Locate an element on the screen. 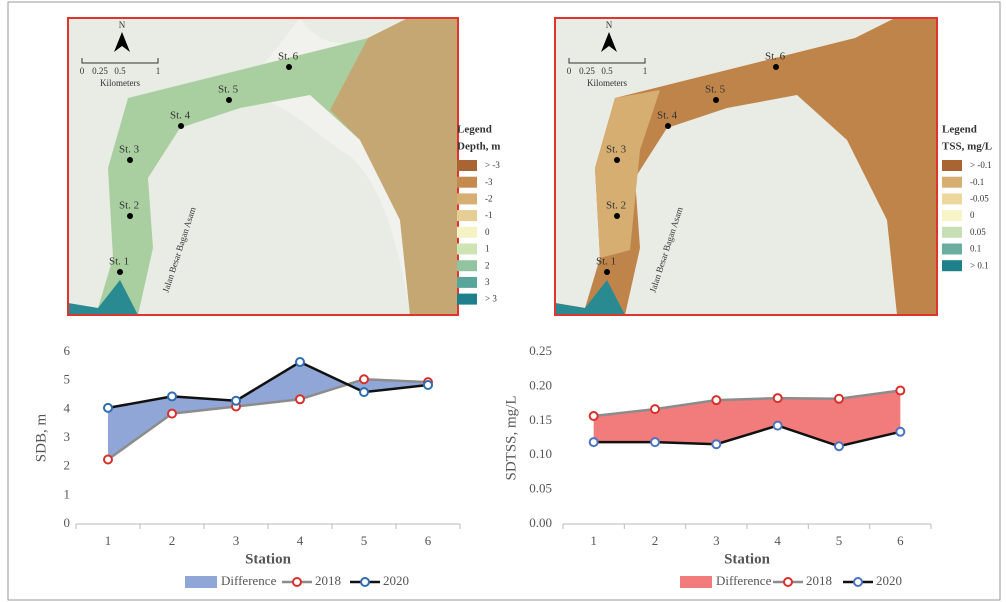 This screenshot has width=1006, height=602. x-tick-label: 6 is located at coordinates (428, 540).